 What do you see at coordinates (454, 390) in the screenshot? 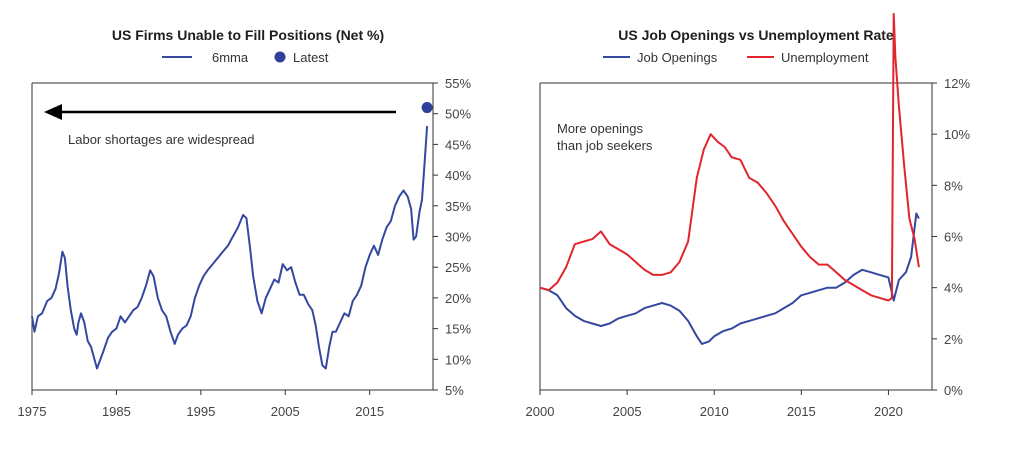
I see `y-tick-label: 5%` at bounding box center [454, 390].